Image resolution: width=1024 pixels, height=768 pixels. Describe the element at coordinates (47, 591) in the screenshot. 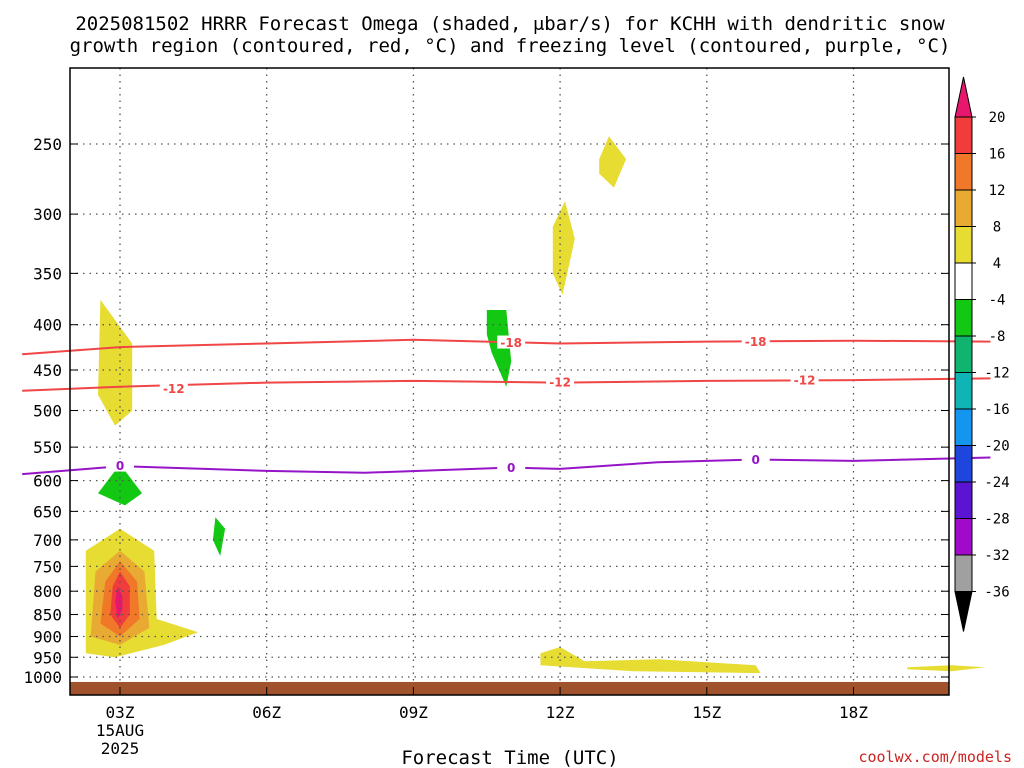

I see `y-tick-label-800: 800` at that location.